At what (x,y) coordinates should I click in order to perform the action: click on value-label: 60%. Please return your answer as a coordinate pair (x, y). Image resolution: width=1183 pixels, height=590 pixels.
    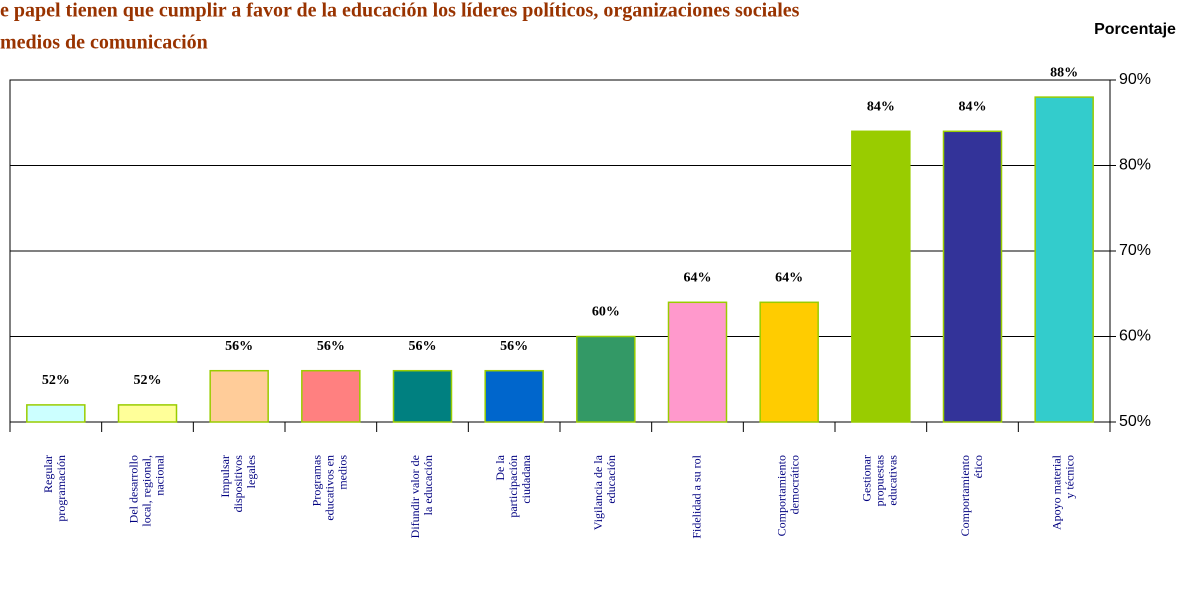
    Looking at the image, I should click on (606, 312).